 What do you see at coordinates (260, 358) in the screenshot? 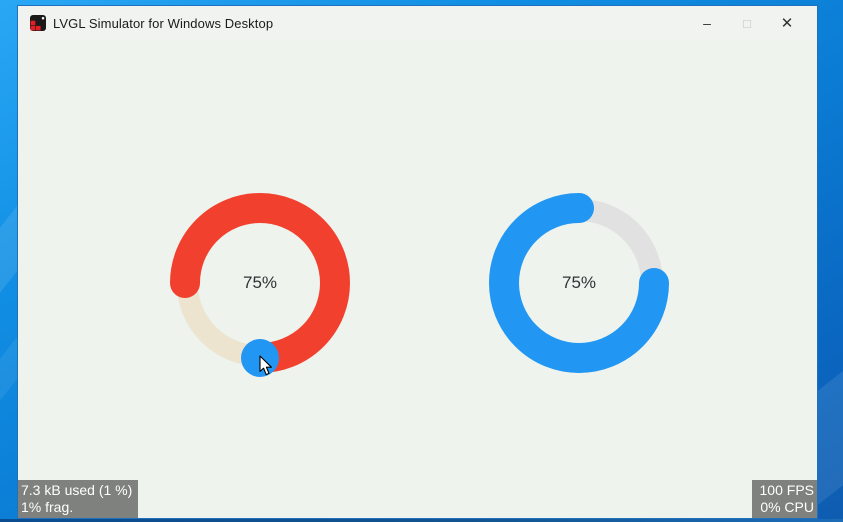
I see `arc-knob` at bounding box center [260, 358].